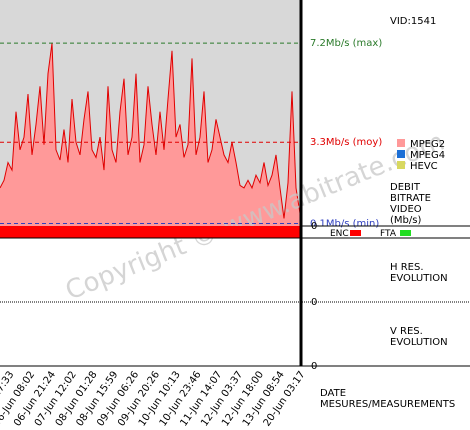 Image resolution: width=470 pixels, height=430 pixels. I want to click on y-axis-label: BITRATE, so click(410, 198).